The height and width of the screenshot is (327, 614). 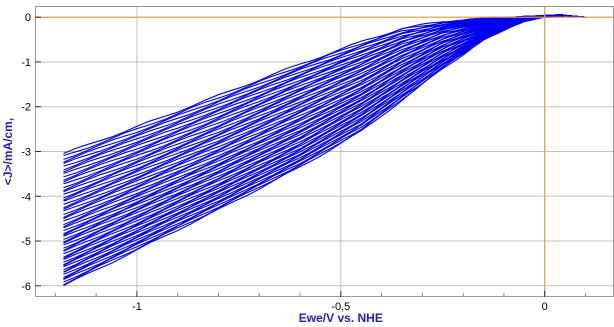 What do you see at coordinates (26, 242) in the screenshot?
I see `y-tick-label: -5` at bounding box center [26, 242].